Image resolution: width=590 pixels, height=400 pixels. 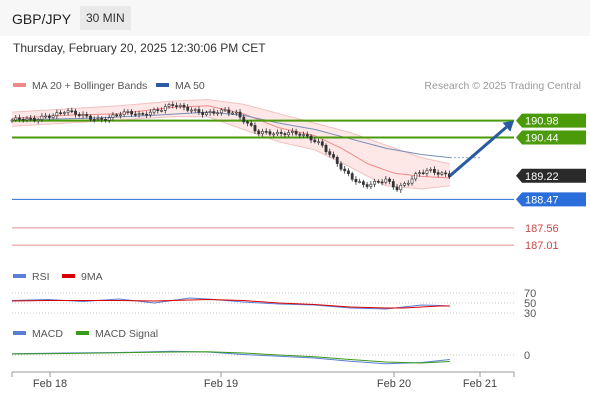 I want to click on x-tick-label: Feb 18, so click(x=50, y=384).